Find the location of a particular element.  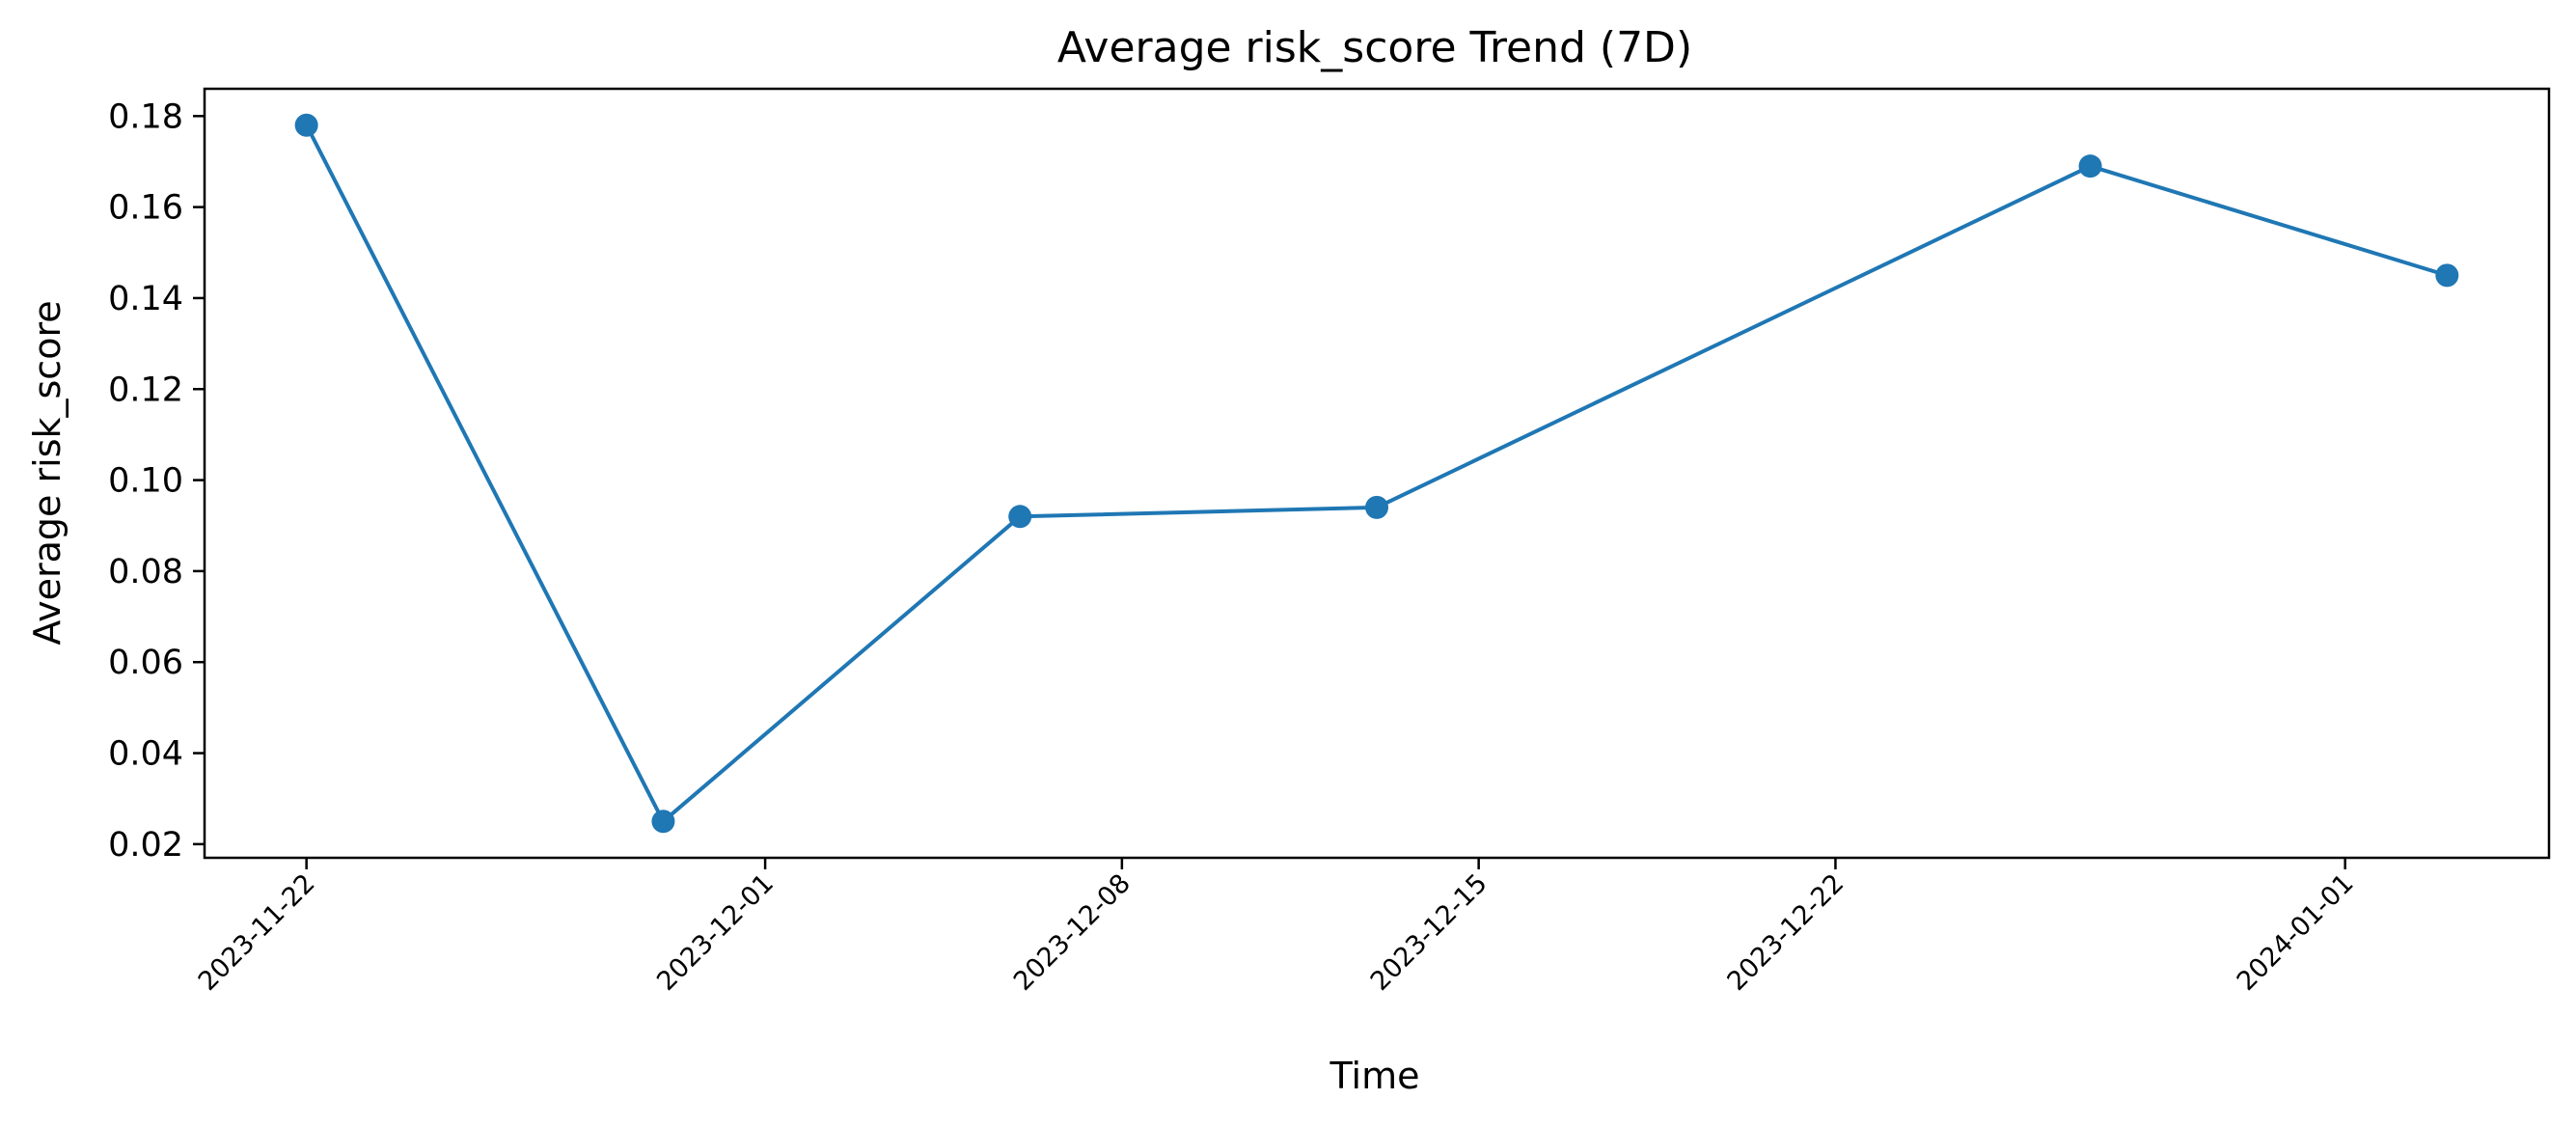

y-tick-label: 0.18 is located at coordinates (146, 116).